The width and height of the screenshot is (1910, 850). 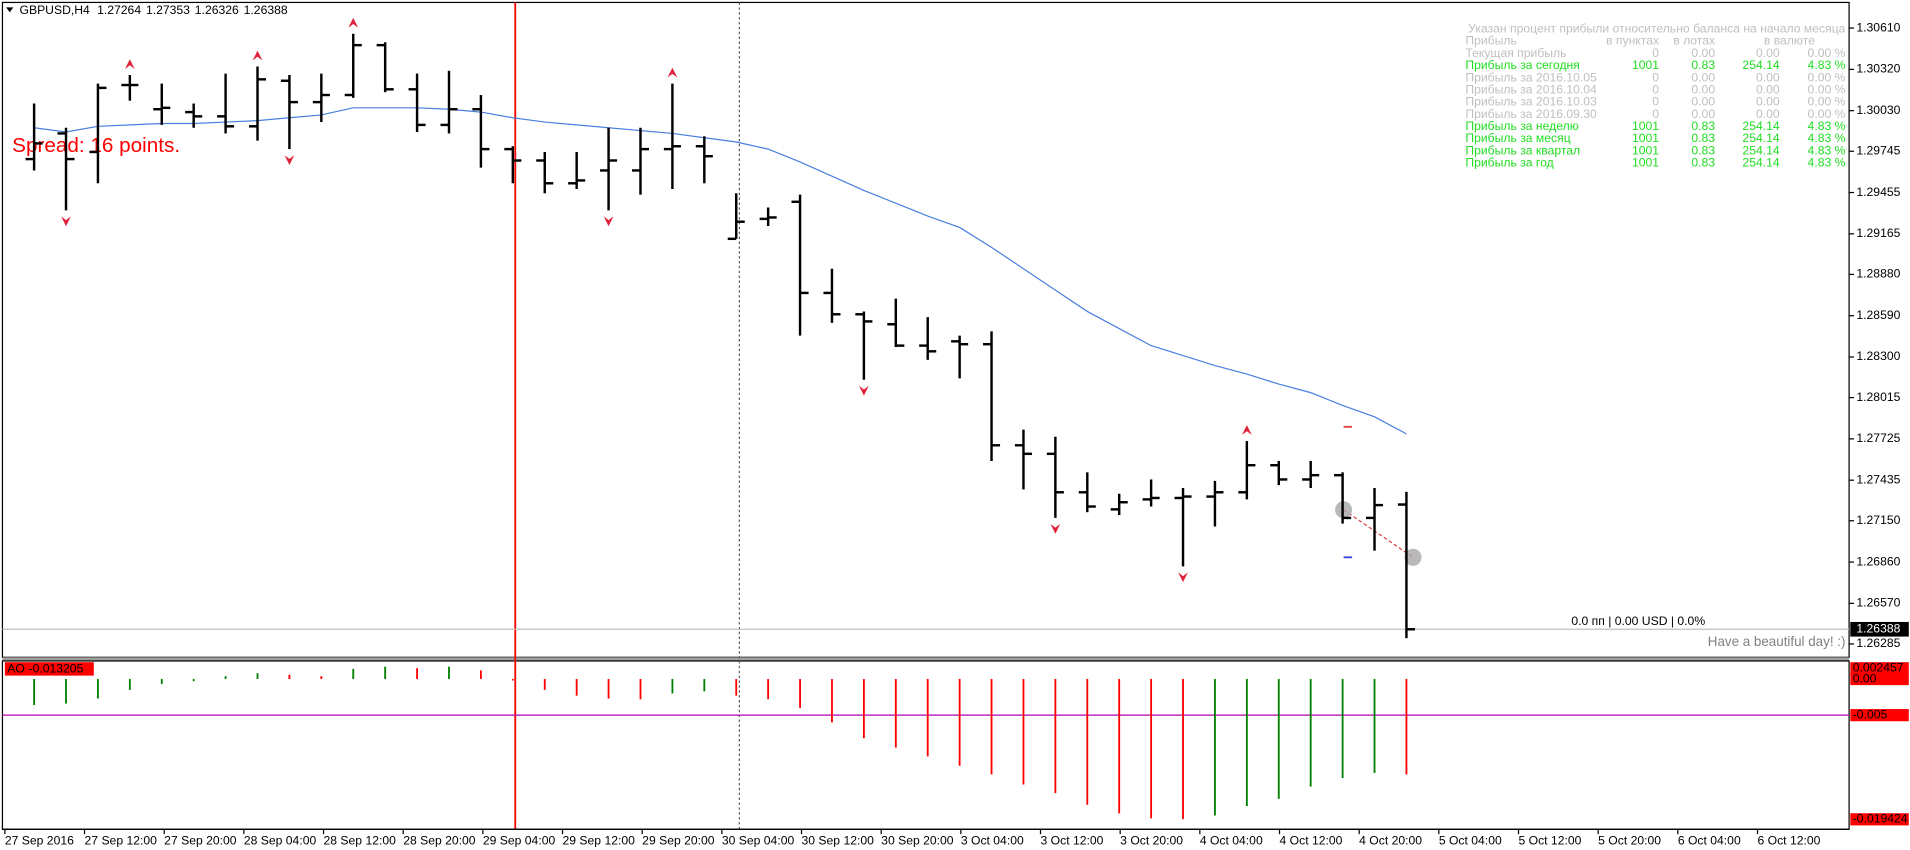 What do you see at coordinates (1878, 233) in the screenshot?
I see `y-tick-label: 1.29165` at bounding box center [1878, 233].